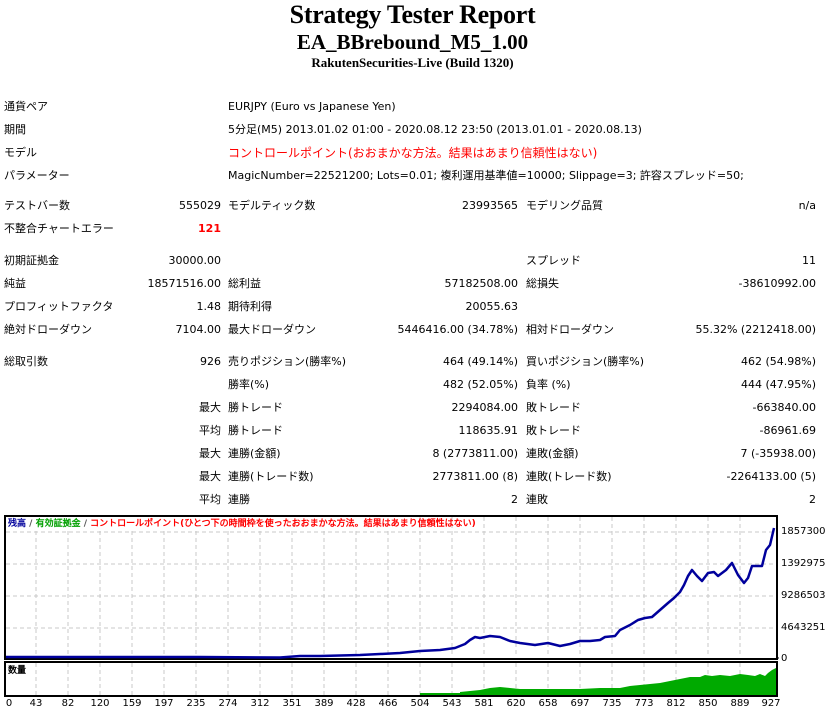 The image size is (825, 712). I want to click on legend-balance: 残高, so click(17, 524).